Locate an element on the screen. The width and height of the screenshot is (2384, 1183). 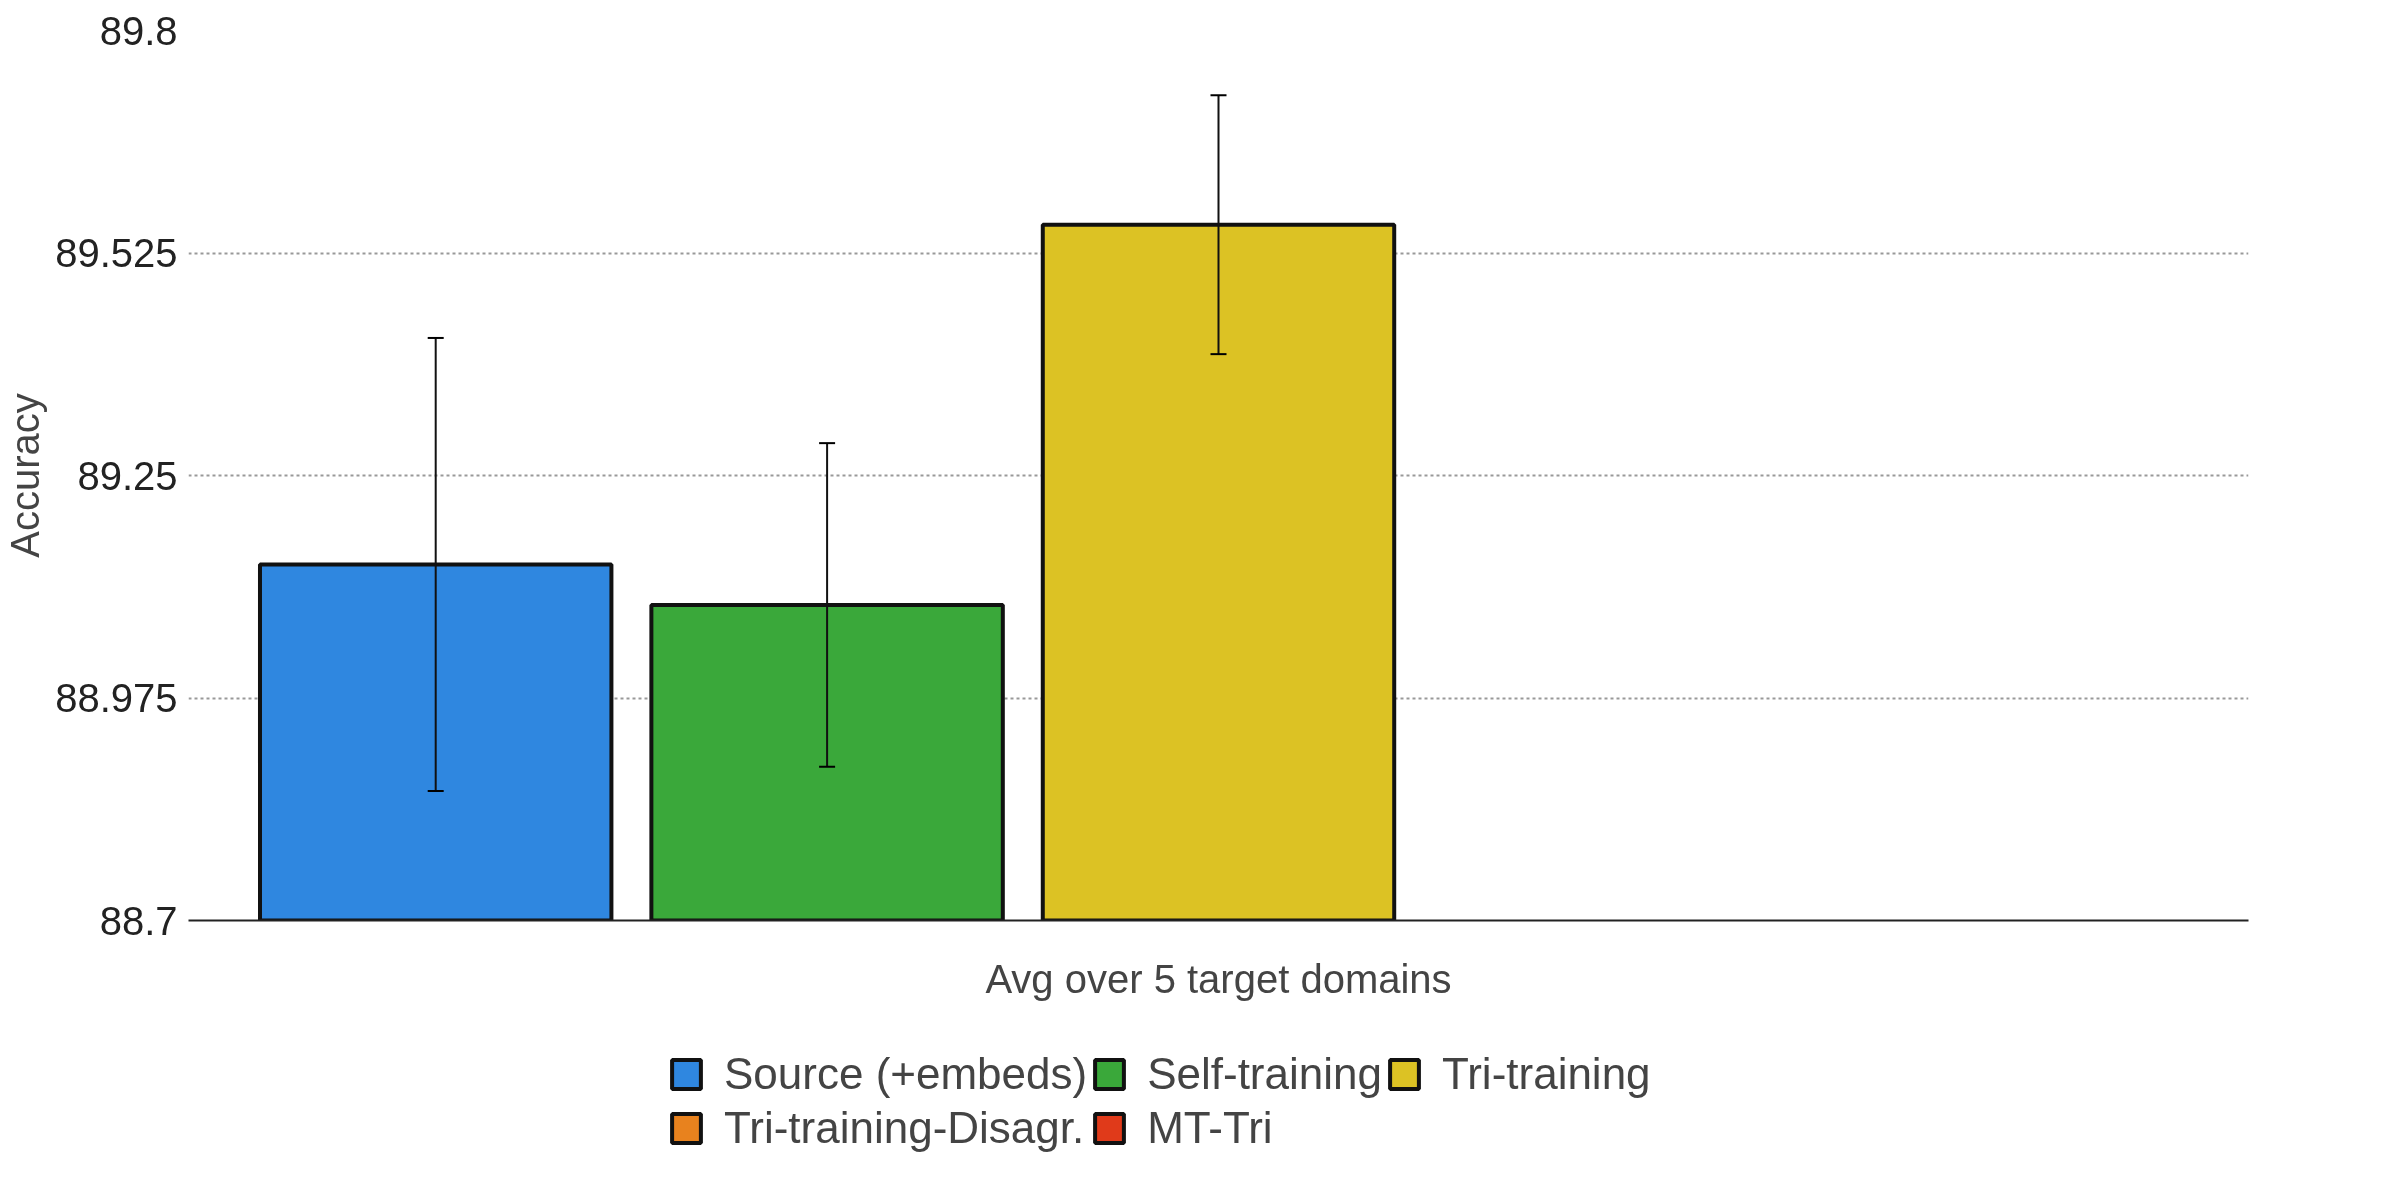
legend-label: Tri-training is located at coordinates (1546, 1074).